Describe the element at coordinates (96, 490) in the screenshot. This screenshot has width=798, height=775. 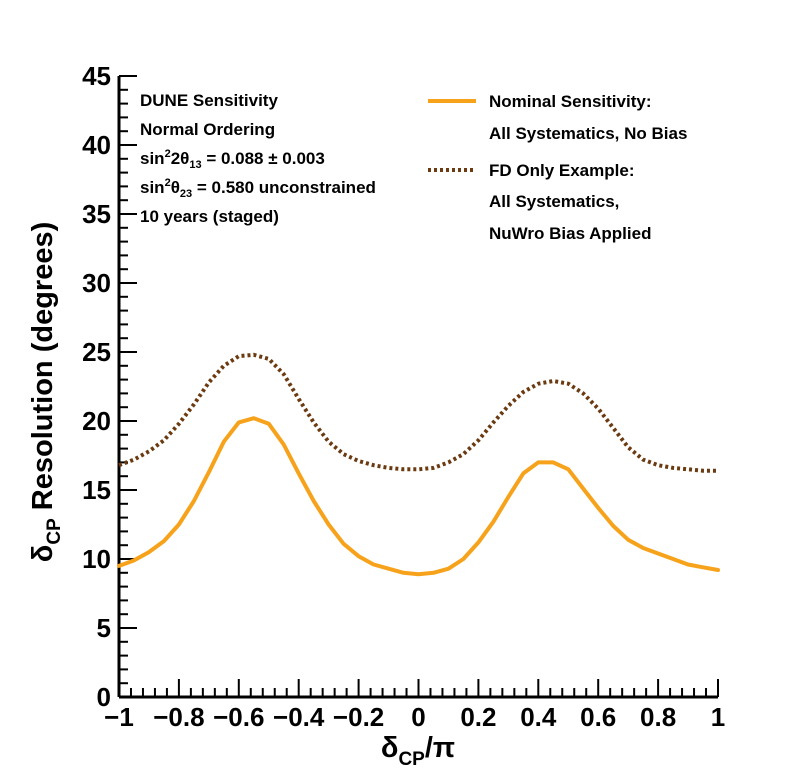
I see `y-tick-label: 15` at that location.